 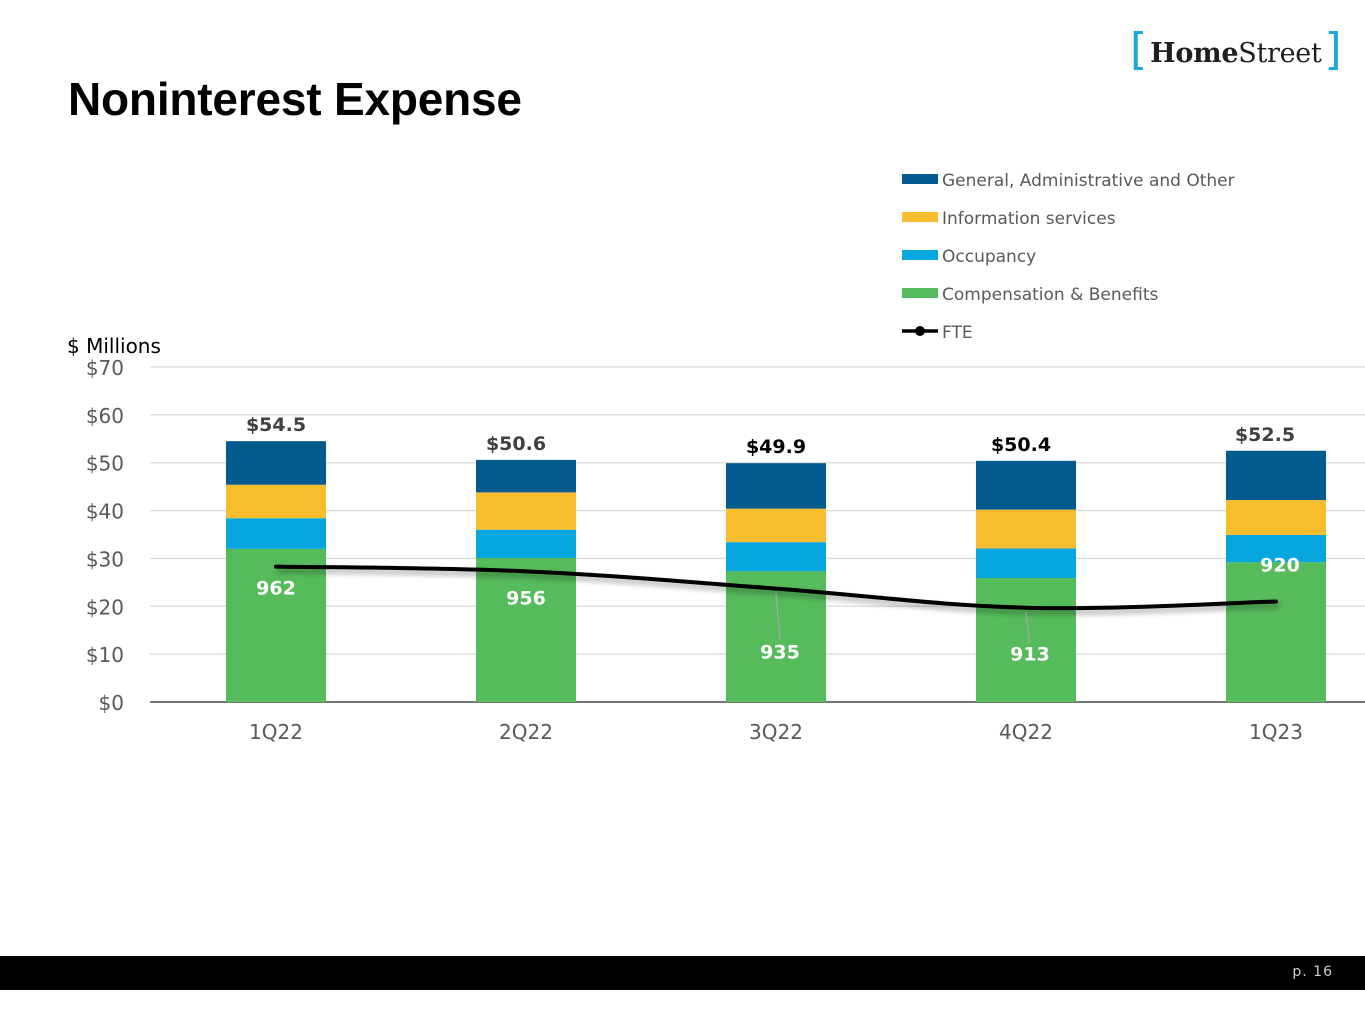 I want to click on logo-wordmark-bold: Home, so click(x=1194, y=53).